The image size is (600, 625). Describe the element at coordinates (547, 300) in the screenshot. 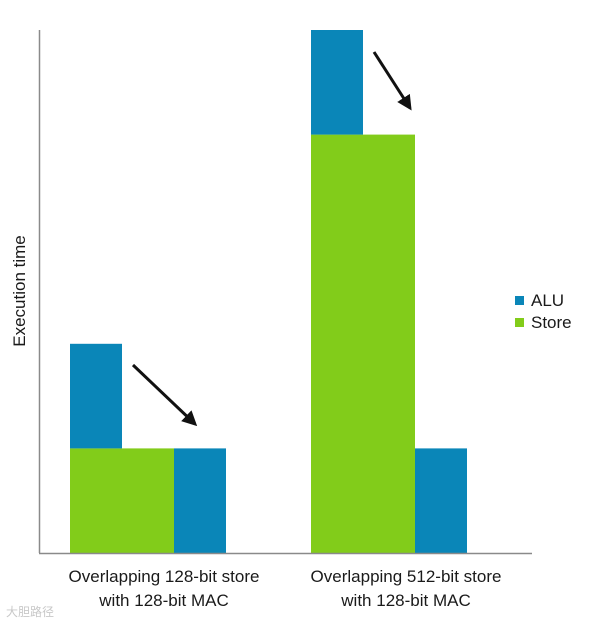

I see `legend-label-alu: ALU` at that location.